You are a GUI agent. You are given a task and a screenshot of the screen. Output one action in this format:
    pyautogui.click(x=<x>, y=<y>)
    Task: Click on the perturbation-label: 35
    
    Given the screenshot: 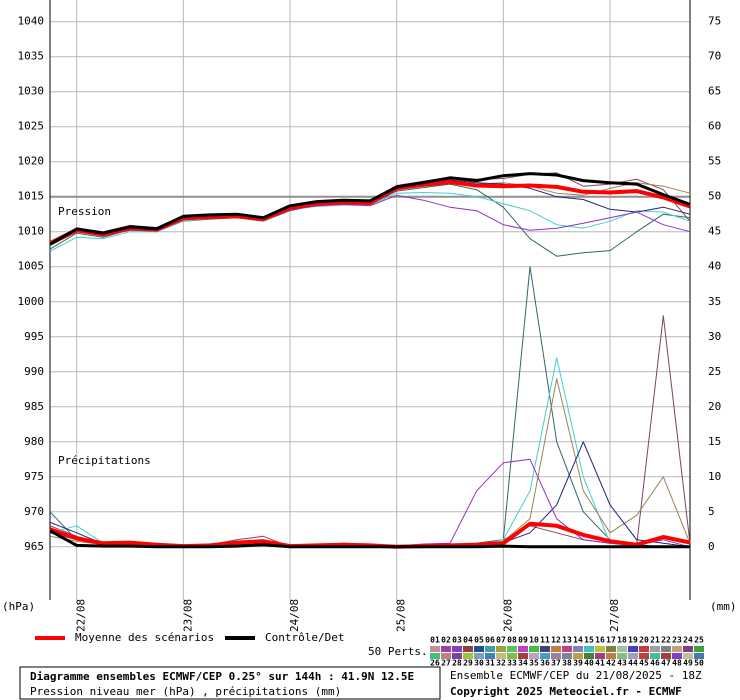 What is the action you would take?
    pyautogui.click(x=534, y=663)
    